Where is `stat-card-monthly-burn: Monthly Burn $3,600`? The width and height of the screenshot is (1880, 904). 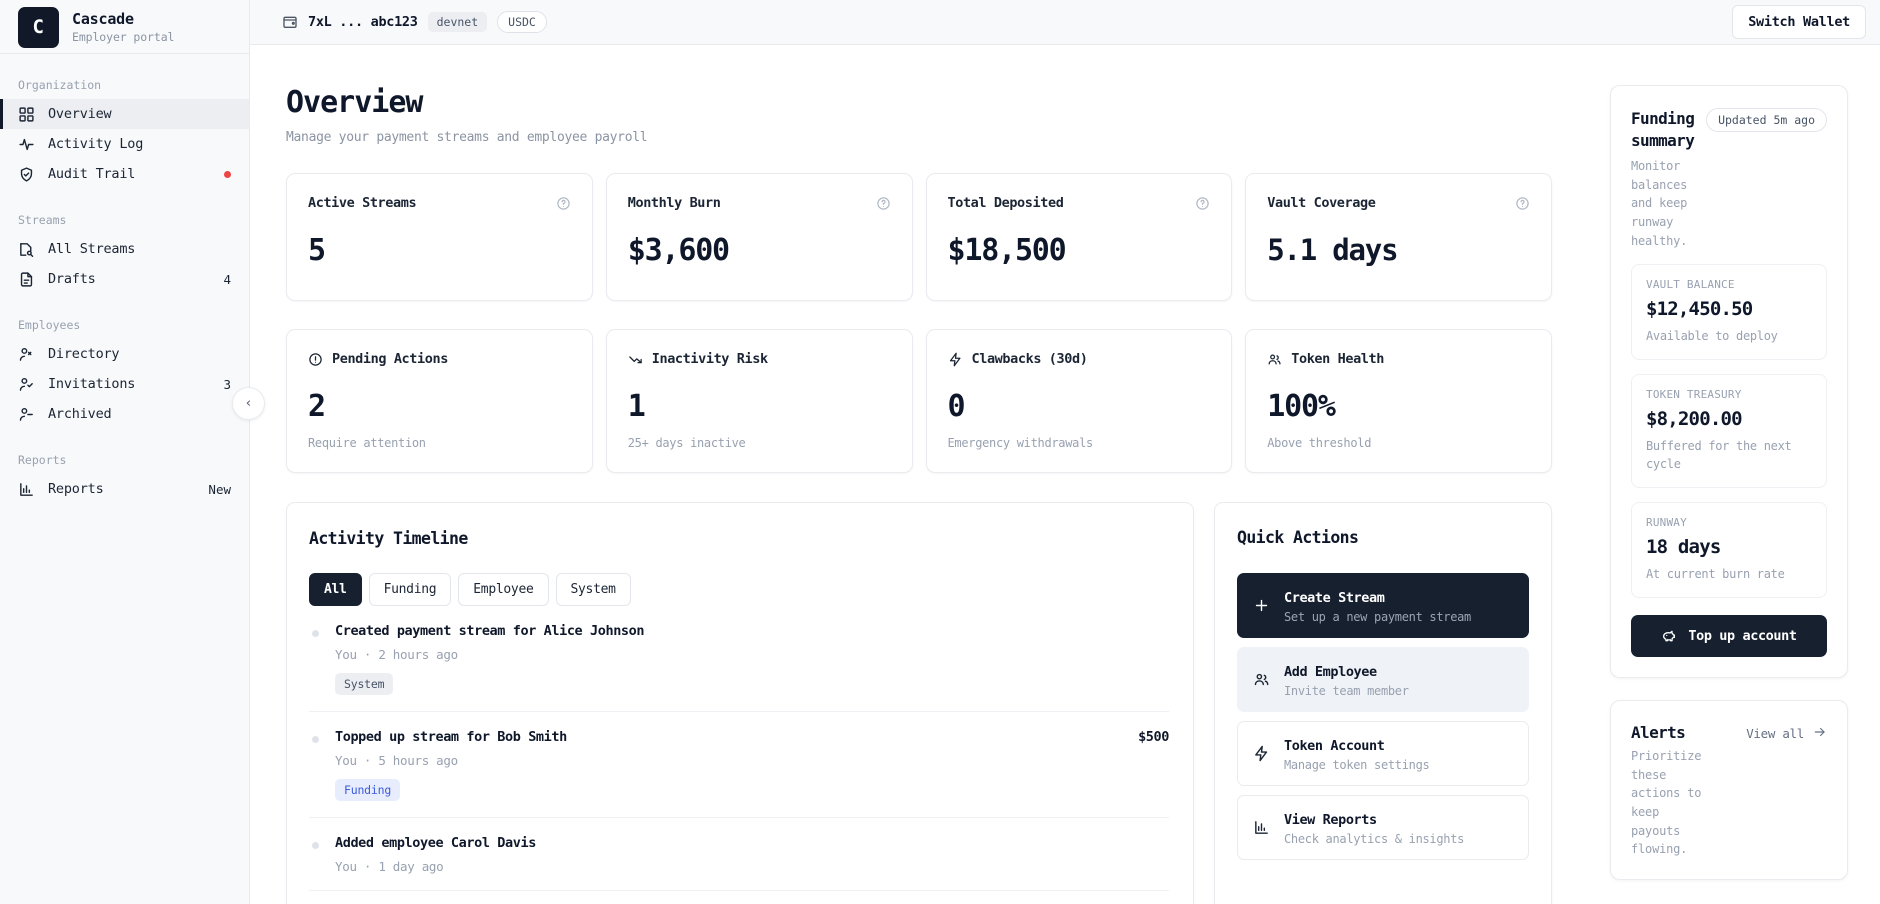
stat-card-monthly-burn: Monthly Burn $3,600 is located at coordinates (759, 237).